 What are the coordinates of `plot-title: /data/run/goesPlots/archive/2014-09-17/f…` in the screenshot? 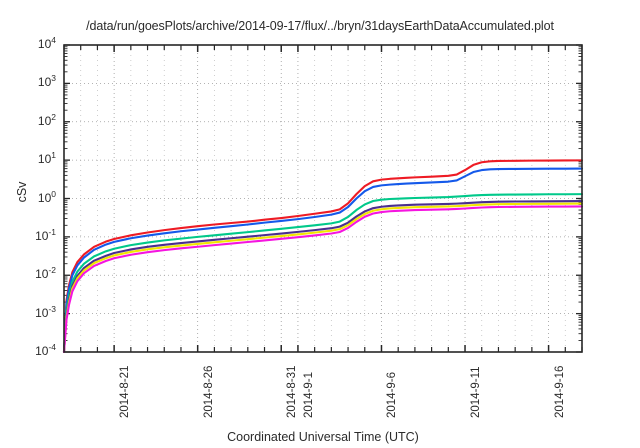 It's located at (320, 26).